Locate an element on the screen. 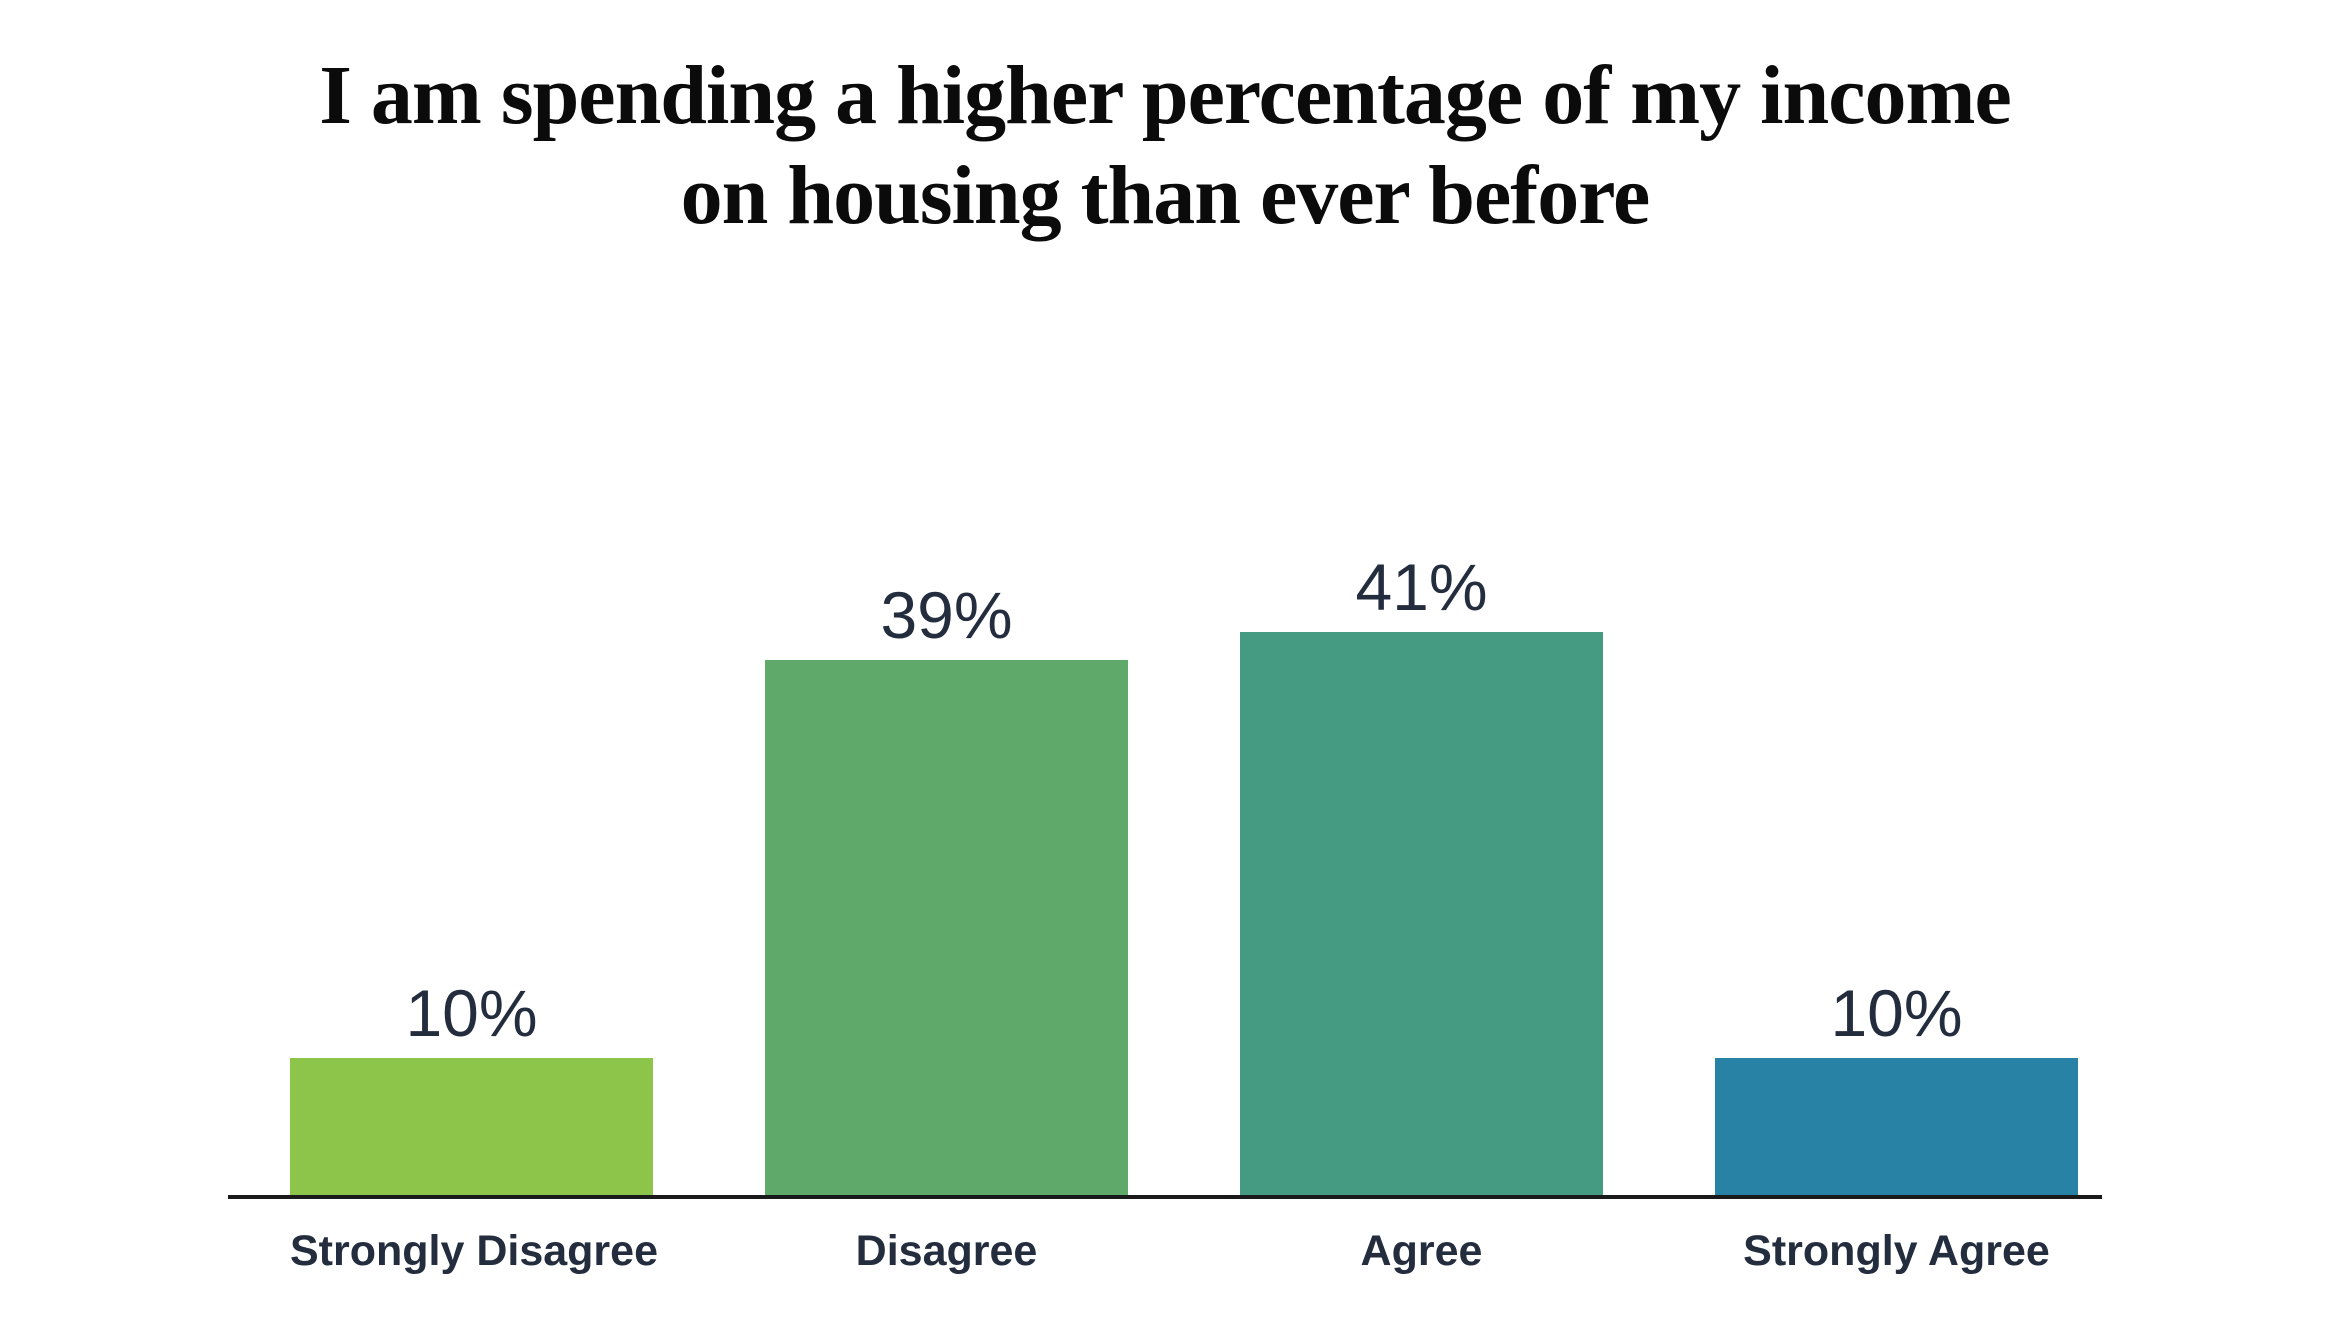 The image size is (2330, 1328). bar-disagree is located at coordinates (946, 927).